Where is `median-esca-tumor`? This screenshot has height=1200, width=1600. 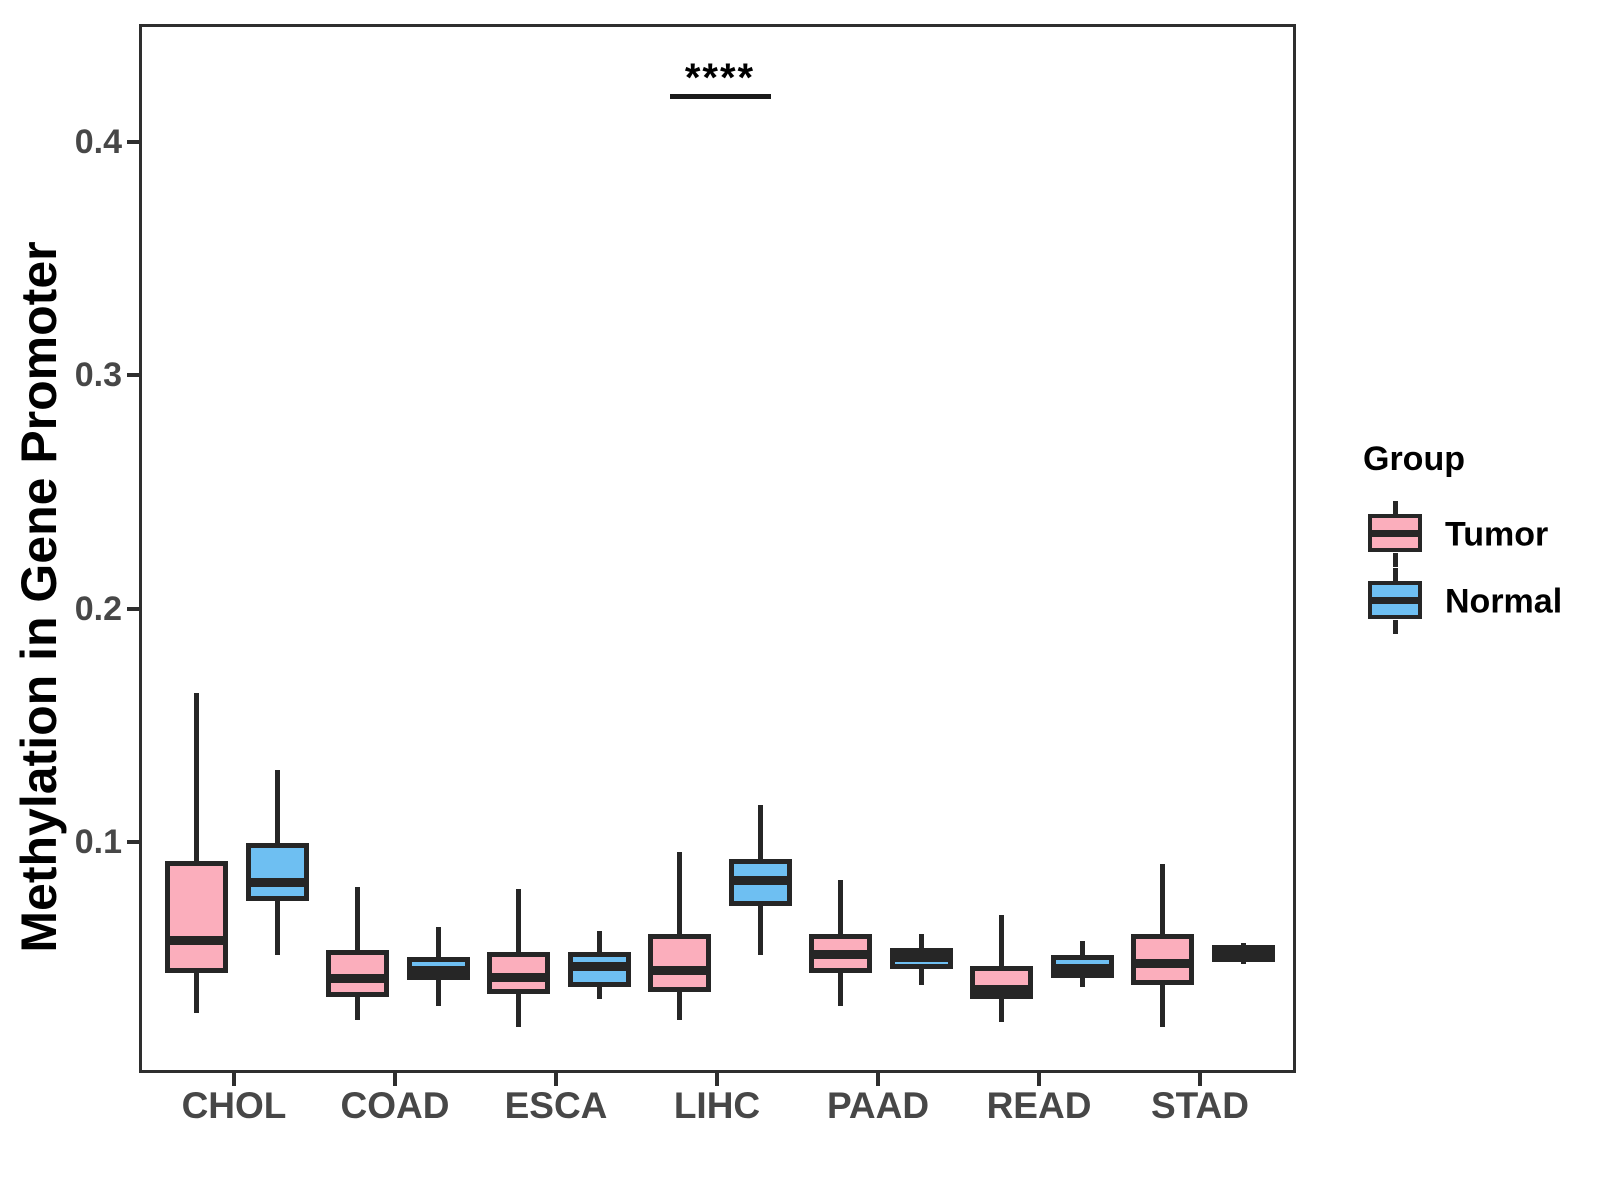
median-esca-tumor is located at coordinates (518, 978).